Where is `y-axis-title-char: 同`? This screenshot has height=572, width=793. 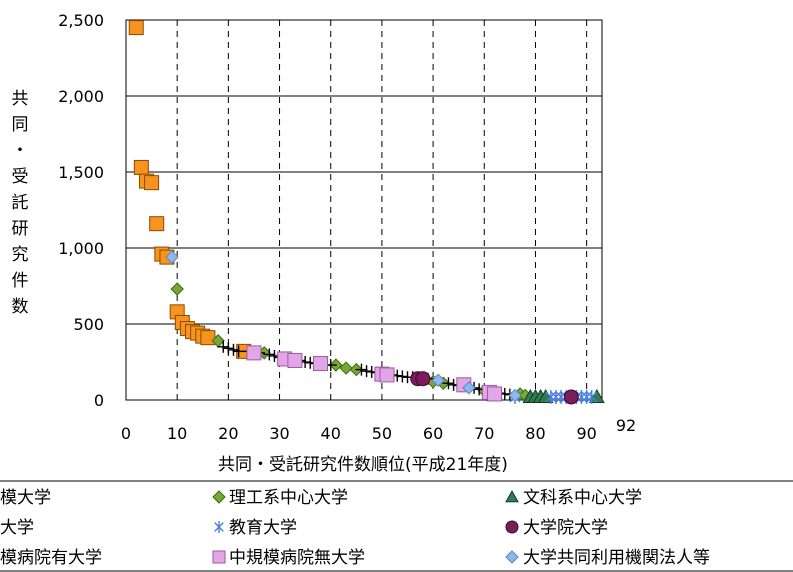 y-axis-title-char: 同 is located at coordinates (20, 125).